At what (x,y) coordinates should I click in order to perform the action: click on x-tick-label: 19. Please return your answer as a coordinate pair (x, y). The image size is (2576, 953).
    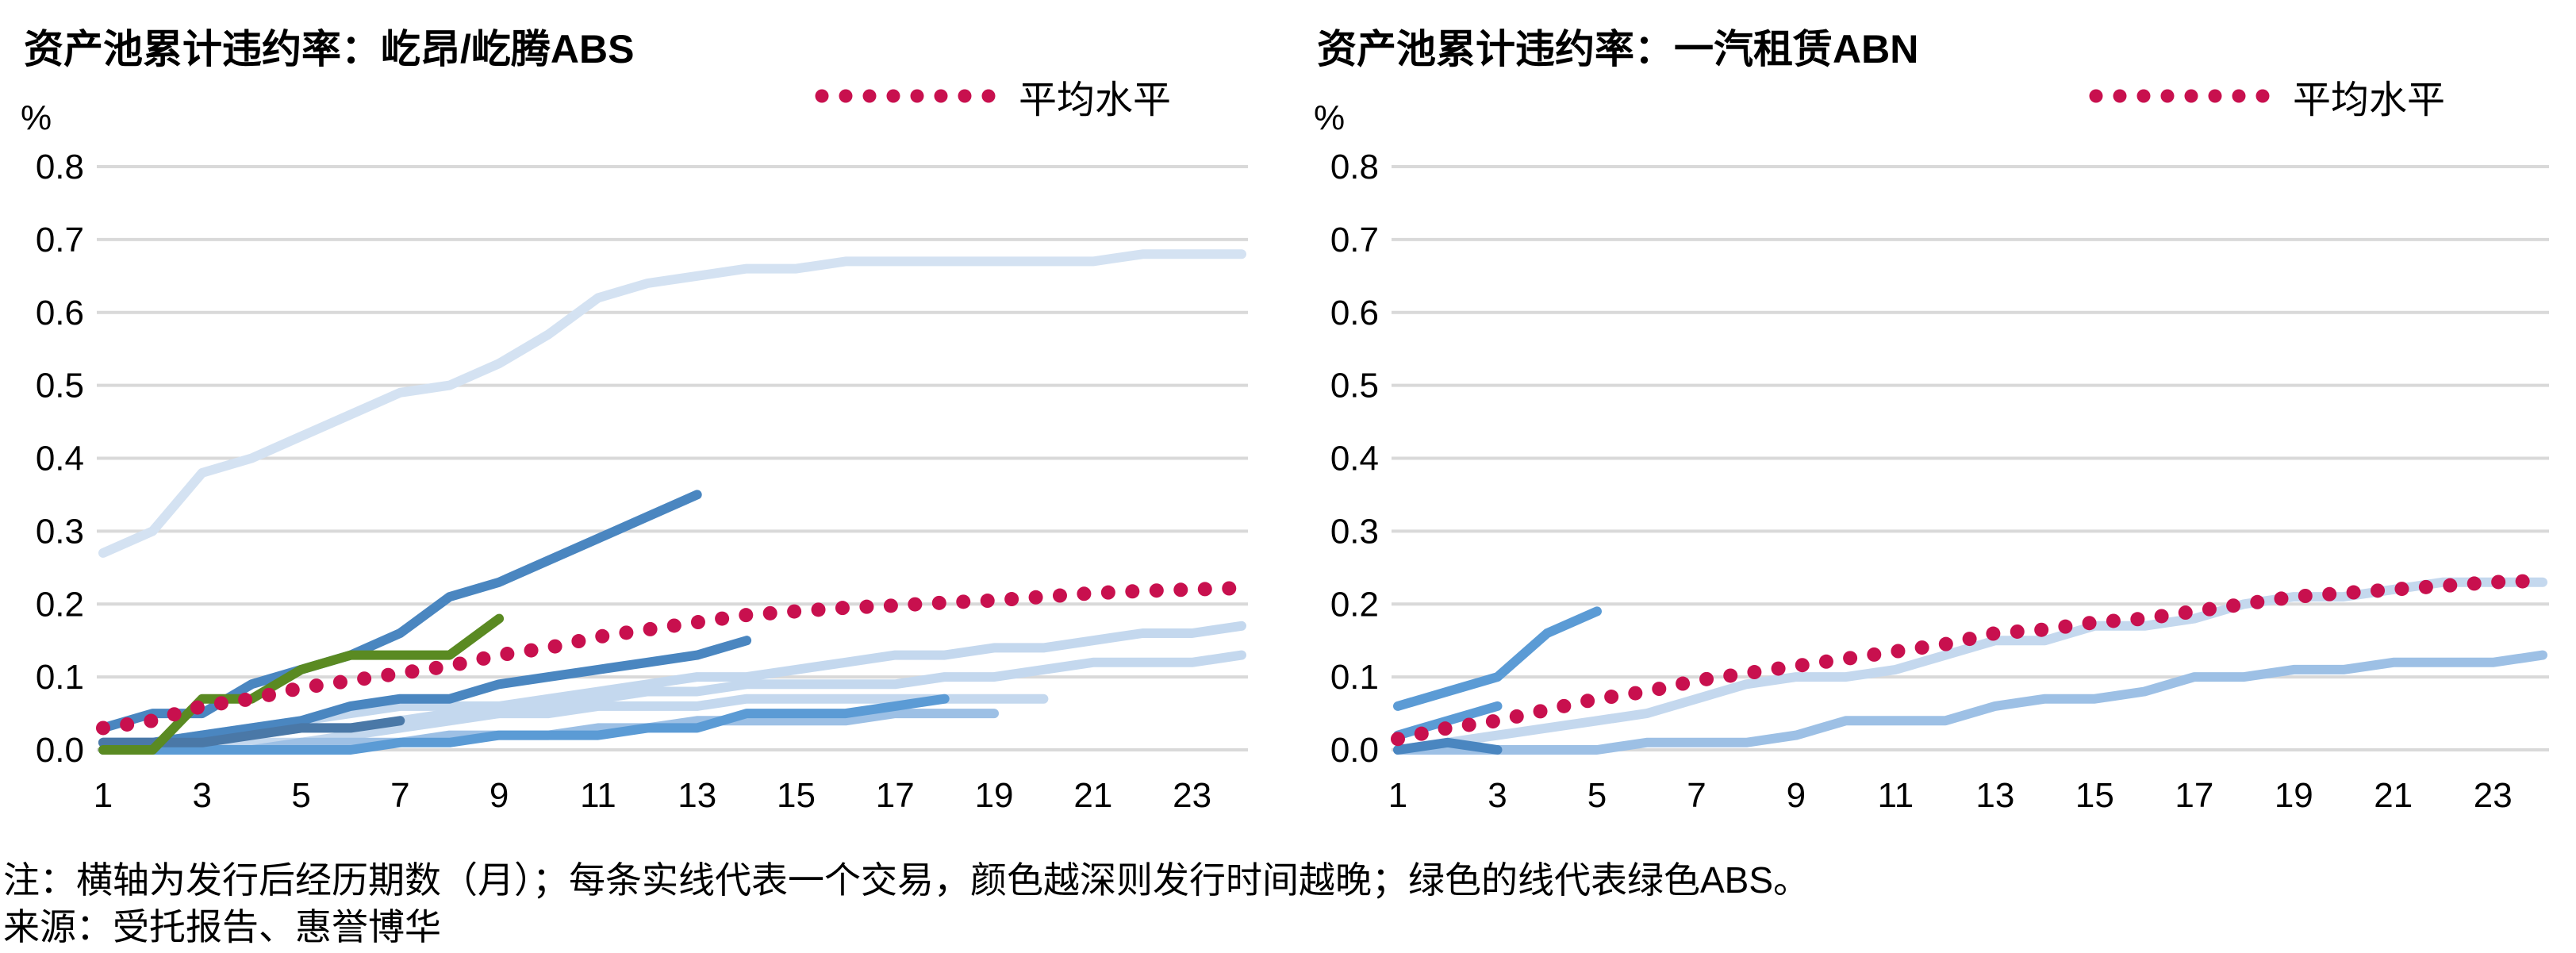
    Looking at the image, I should click on (995, 795).